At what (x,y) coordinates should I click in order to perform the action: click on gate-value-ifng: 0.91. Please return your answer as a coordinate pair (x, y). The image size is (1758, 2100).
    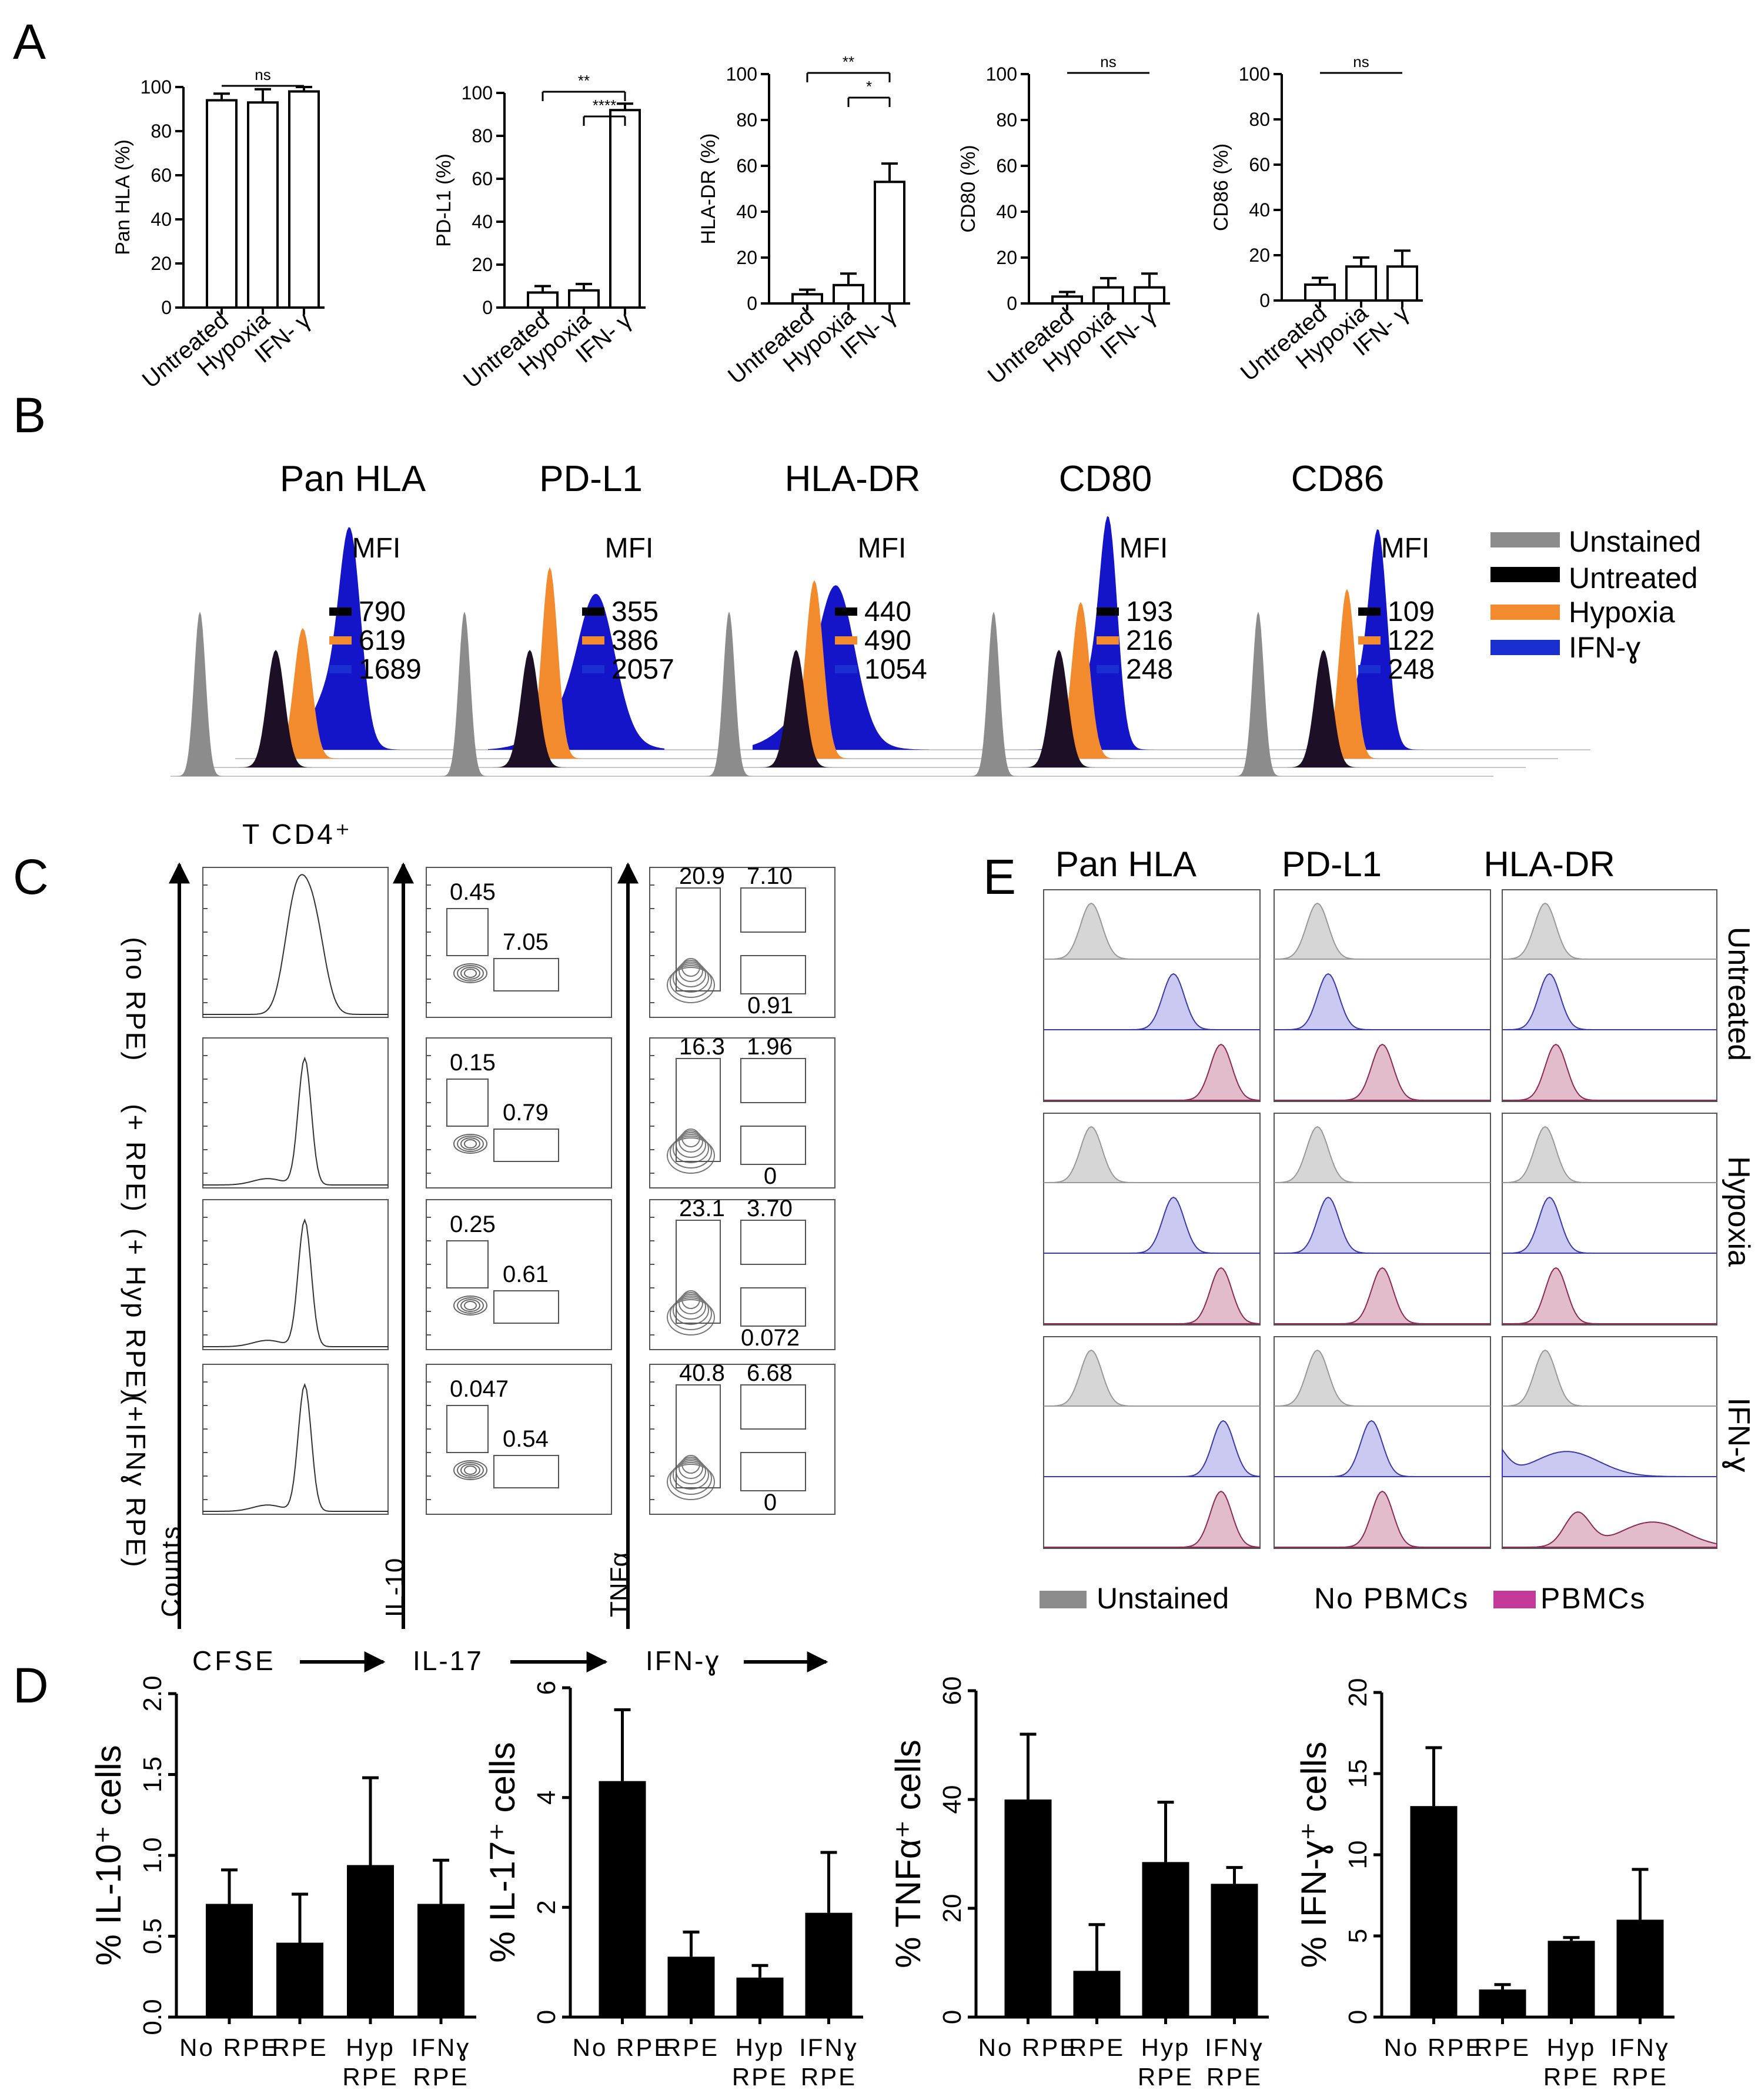
    Looking at the image, I should click on (770, 1006).